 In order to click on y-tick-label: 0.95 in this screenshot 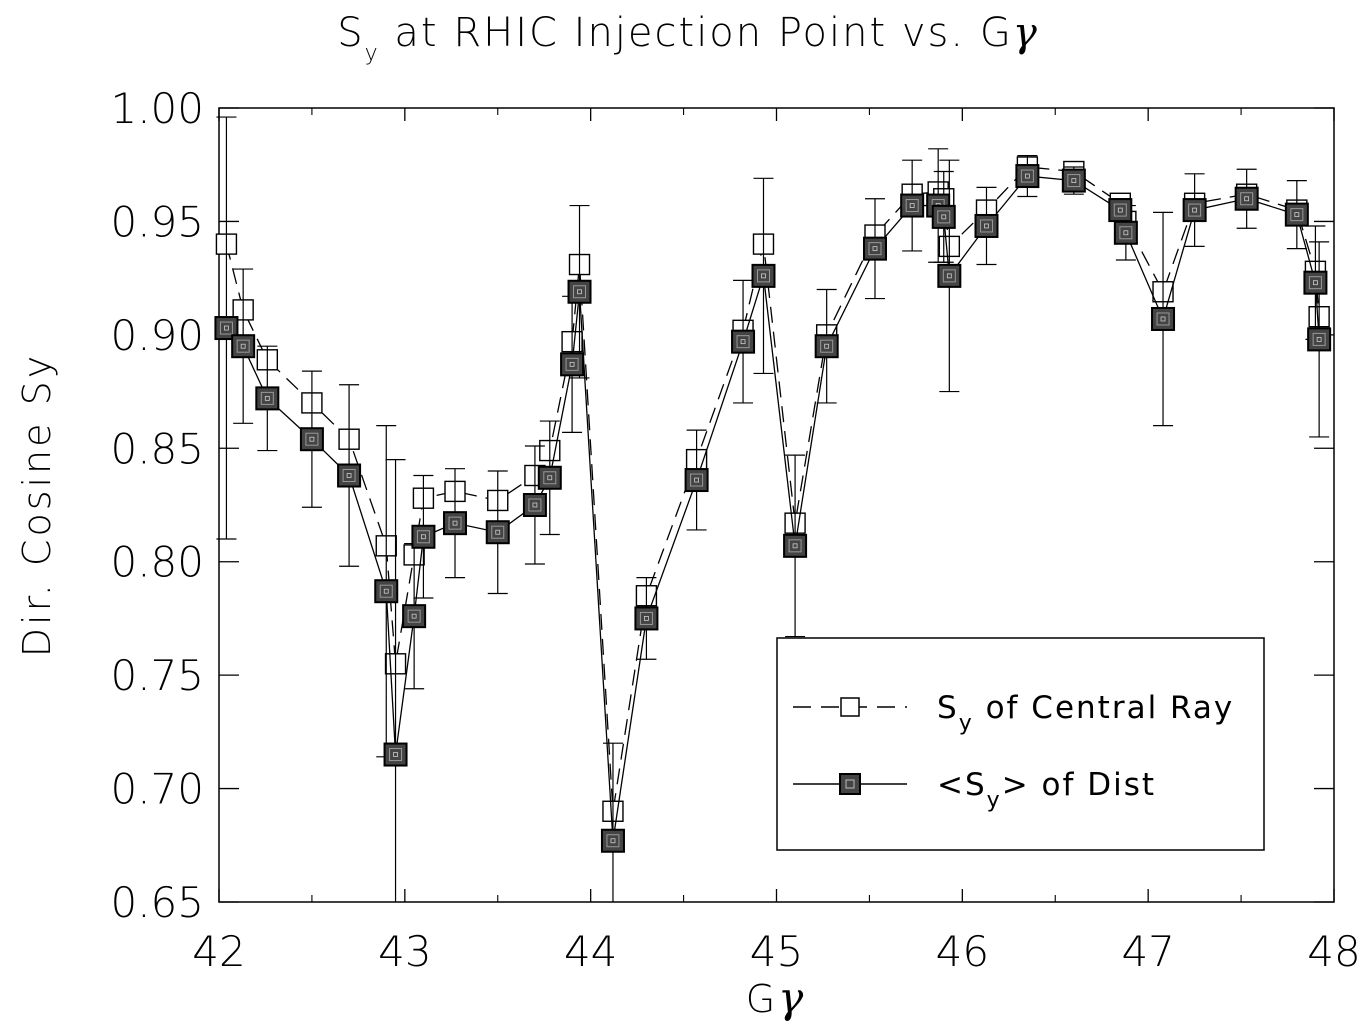, I will do `click(157, 221)`.